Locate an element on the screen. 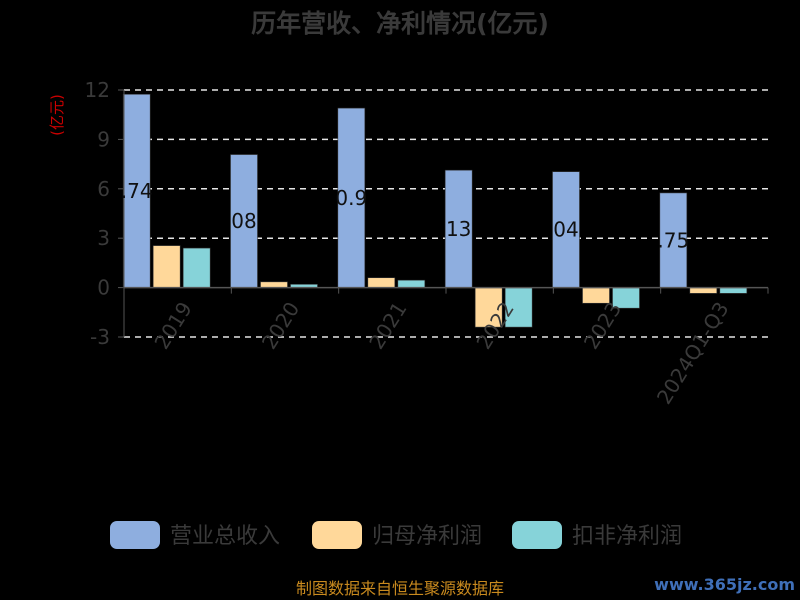 The image size is (800, 600). watermark: www.365jz.com is located at coordinates (724, 584).